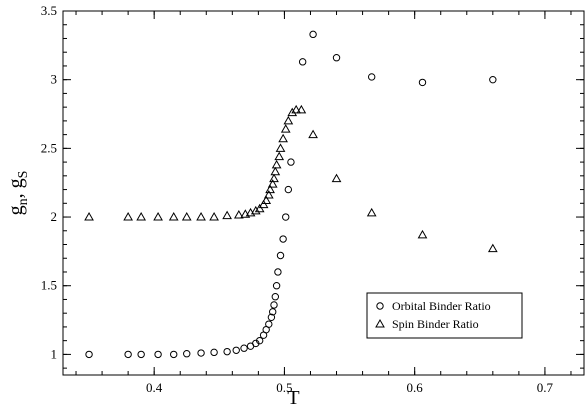 This screenshot has height=413, width=585. What do you see at coordinates (49, 285) in the screenshot?
I see `y-tick-label: 1.5` at bounding box center [49, 285].